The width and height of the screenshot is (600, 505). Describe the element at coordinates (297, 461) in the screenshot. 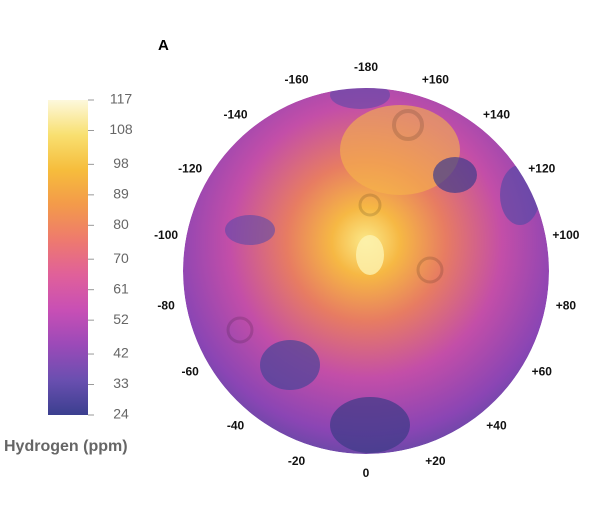

I see `longitude-label: -20` at that location.